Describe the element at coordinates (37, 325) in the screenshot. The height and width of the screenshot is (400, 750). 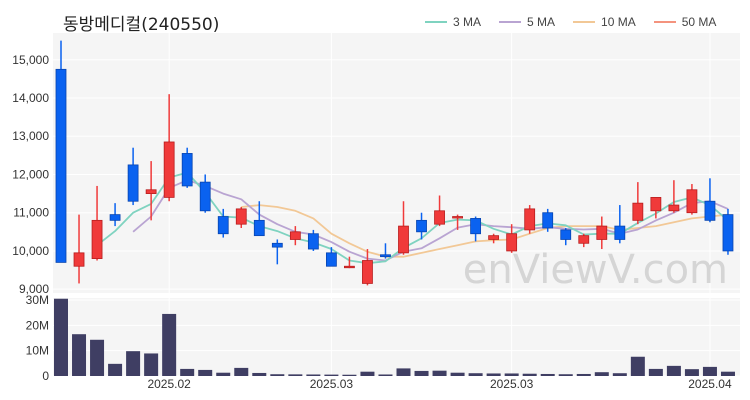
I see `volume-tick-label: 20M` at that location.